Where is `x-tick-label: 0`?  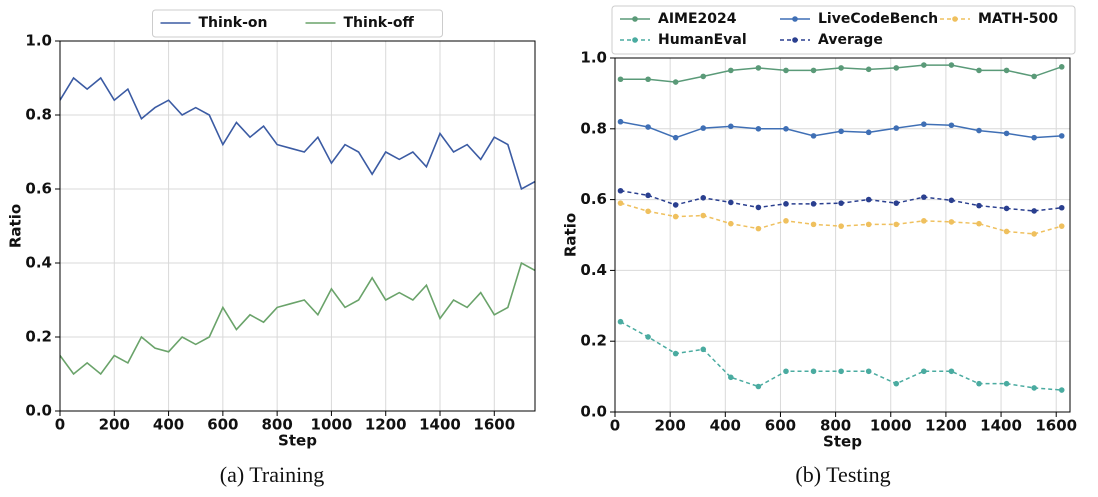 x-tick-label: 0 is located at coordinates (615, 426).